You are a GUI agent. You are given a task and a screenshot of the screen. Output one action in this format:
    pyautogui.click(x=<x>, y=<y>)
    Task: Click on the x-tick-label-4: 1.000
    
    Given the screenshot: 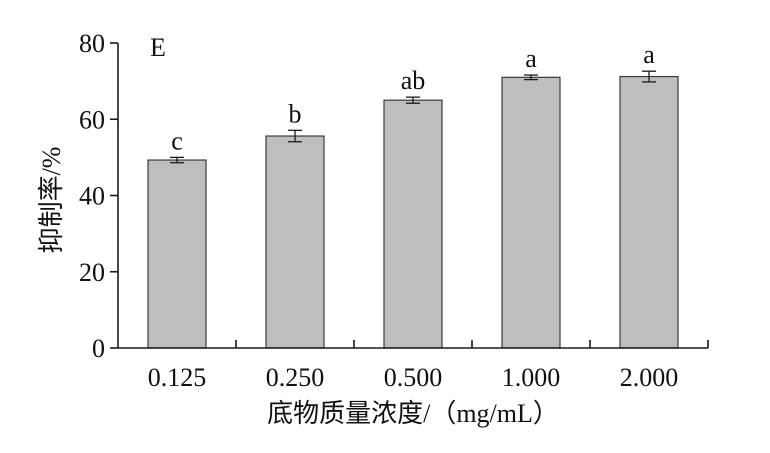 What is the action you would take?
    pyautogui.click(x=531, y=377)
    